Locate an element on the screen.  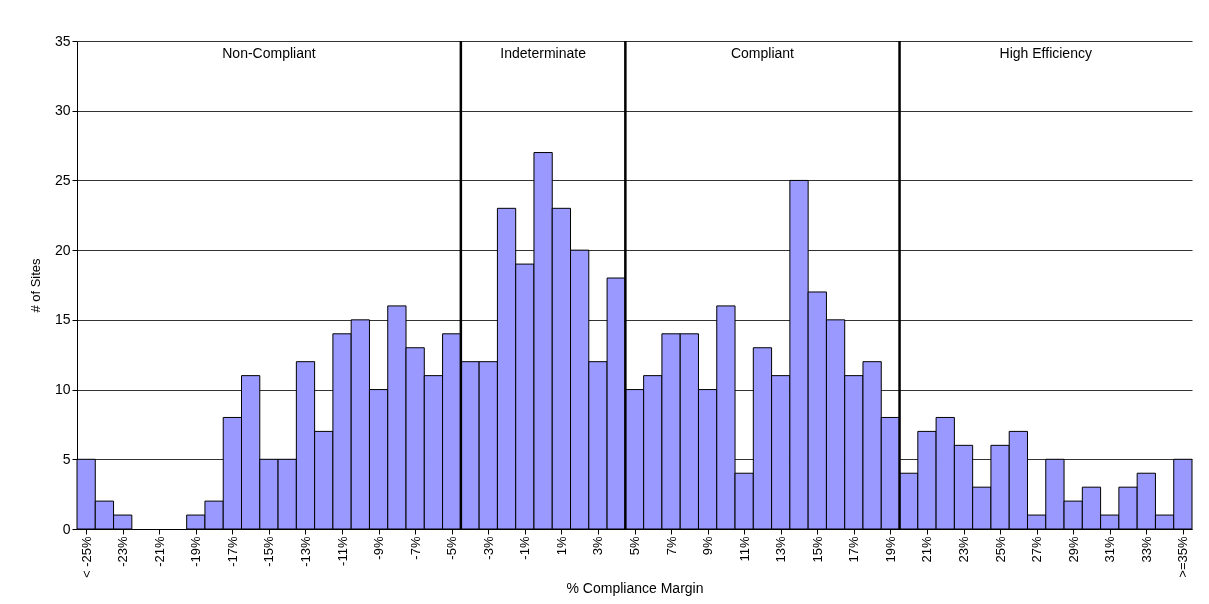
x-tick-label: 5% is located at coordinates (634, 546).